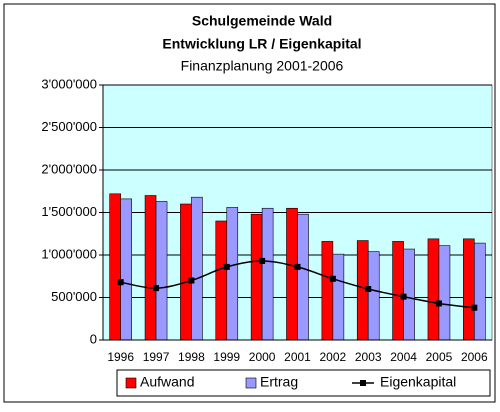 This screenshot has height=412, width=500. Describe the element at coordinates (368, 357) in the screenshot. I see `x-tick-label: 2003` at that location.